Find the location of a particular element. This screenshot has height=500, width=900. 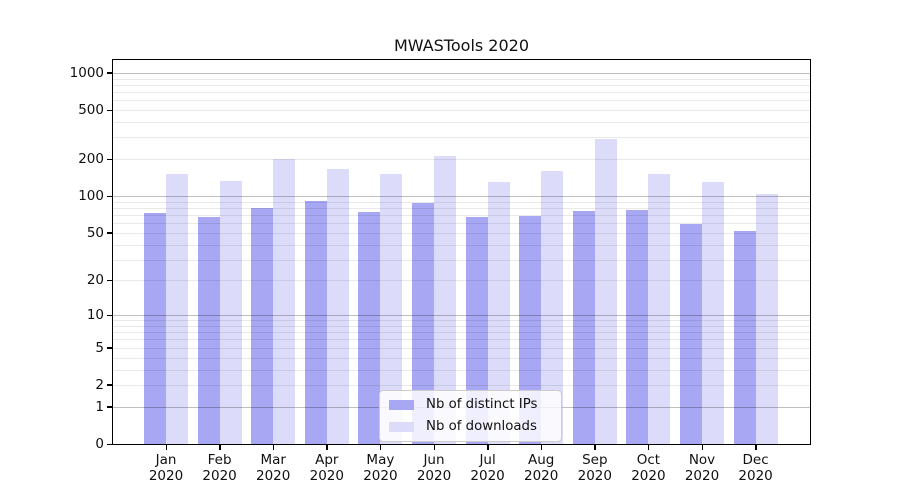

legend-item-downloads: Nb of downloads is located at coordinates (470, 427).